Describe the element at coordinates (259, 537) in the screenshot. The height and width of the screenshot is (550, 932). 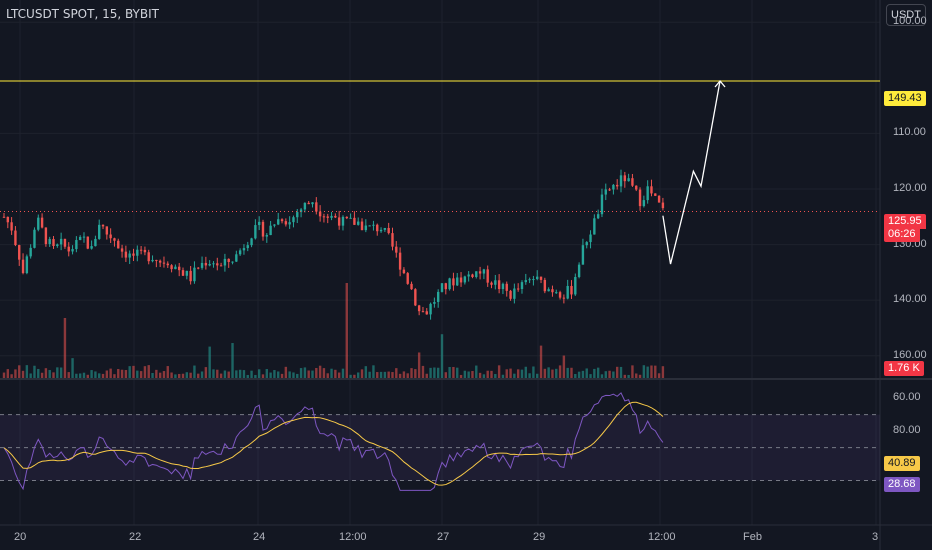
I see `time-tick: 24` at that location.